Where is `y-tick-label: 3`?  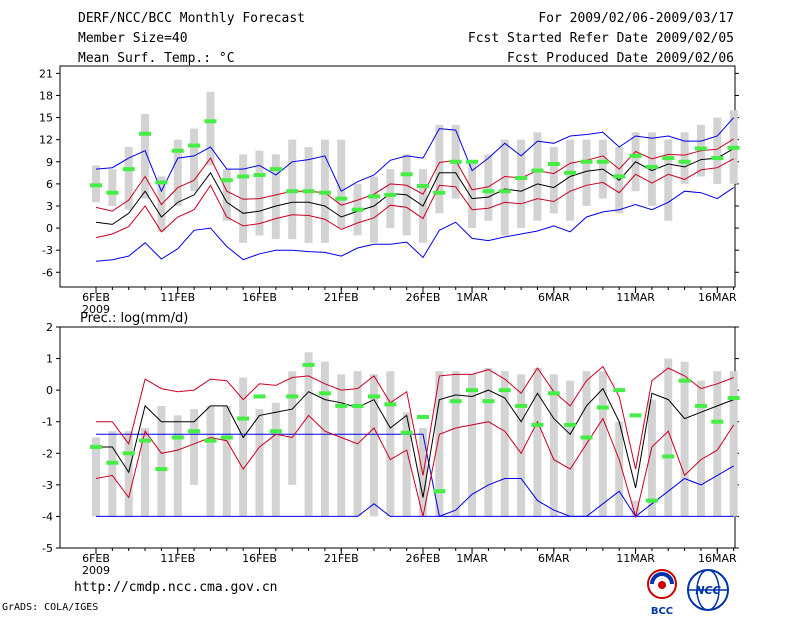
y-tick-label: 3 is located at coordinates (49, 206).